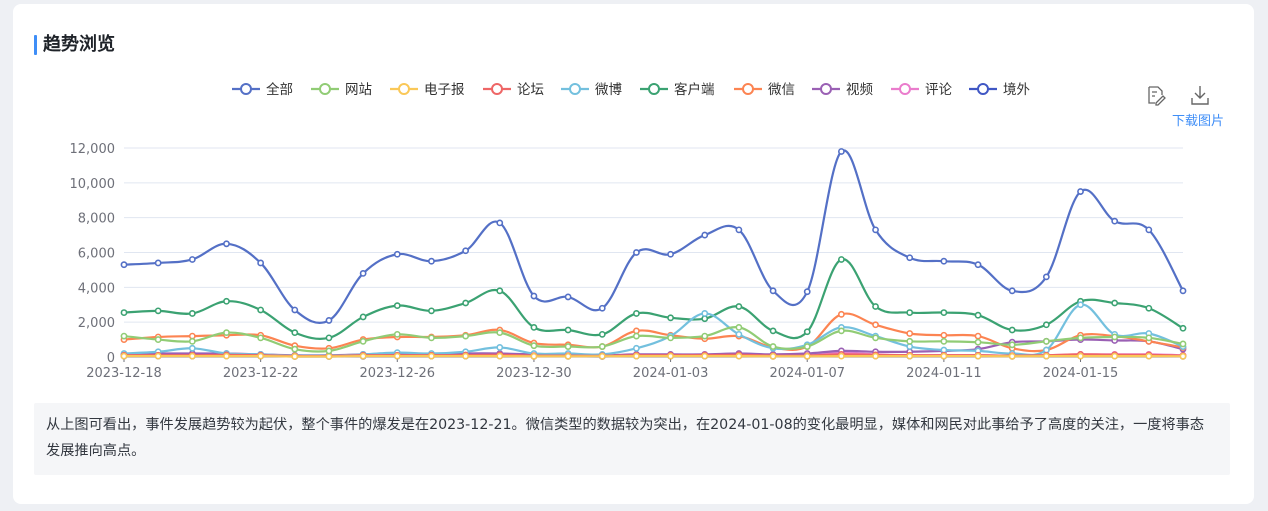 This screenshot has width=1268, height=511. I want to click on download-icon, so click(1200, 95).